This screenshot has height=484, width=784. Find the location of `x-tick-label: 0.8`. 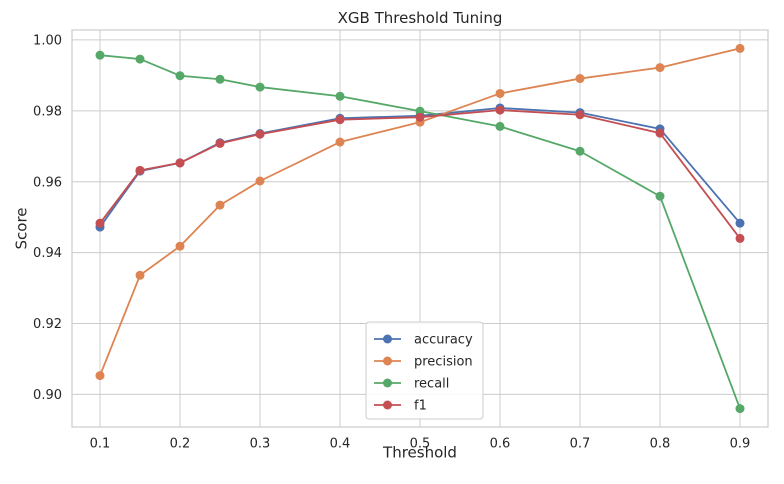

x-tick-label: 0.8 is located at coordinates (660, 443).